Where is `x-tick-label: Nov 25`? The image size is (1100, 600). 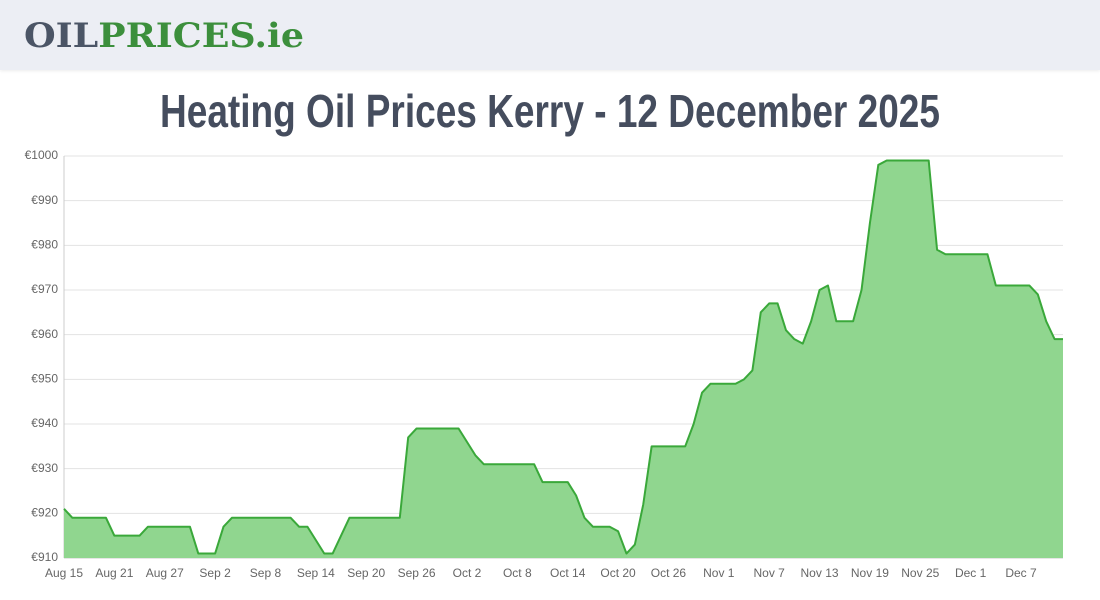 x-tick-label: Nov 25 is located at coordinates (920, 573).